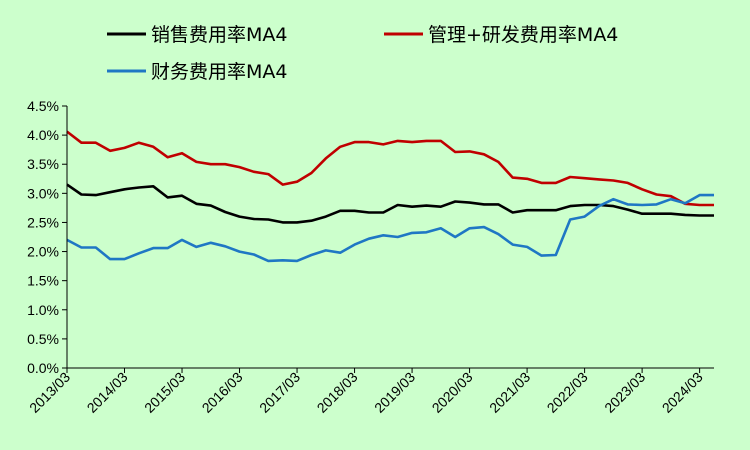 The width and height of the screenshot is (750, 450). Describe the element at coordinates (509, 392) in the screenshot. I see `x-tick-label: 2021/03` at that location.